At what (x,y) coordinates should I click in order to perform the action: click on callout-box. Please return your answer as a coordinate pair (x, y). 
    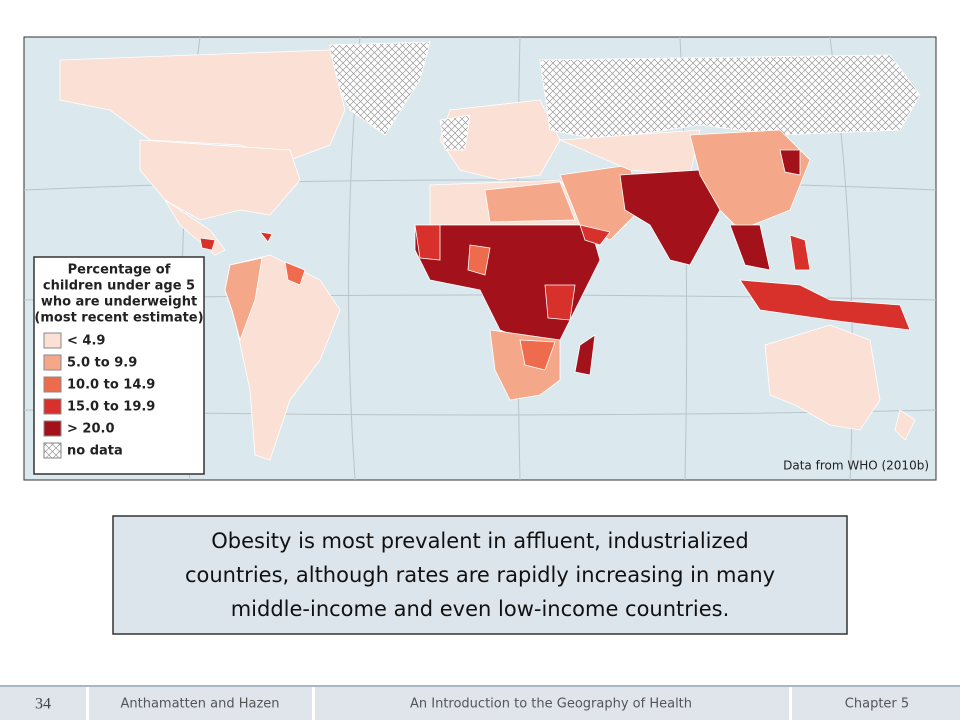
    Looking at the image, I should click on (480, 575).